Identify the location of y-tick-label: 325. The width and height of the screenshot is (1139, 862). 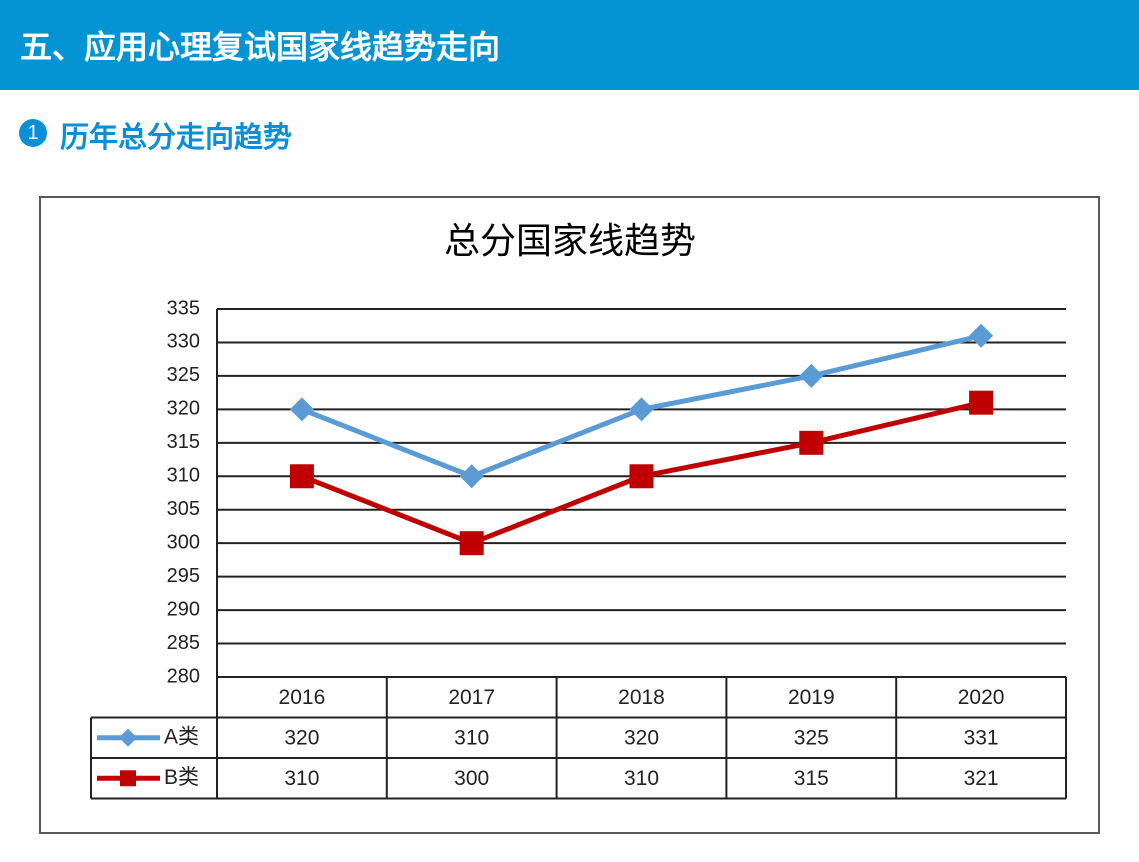
(183, 375).